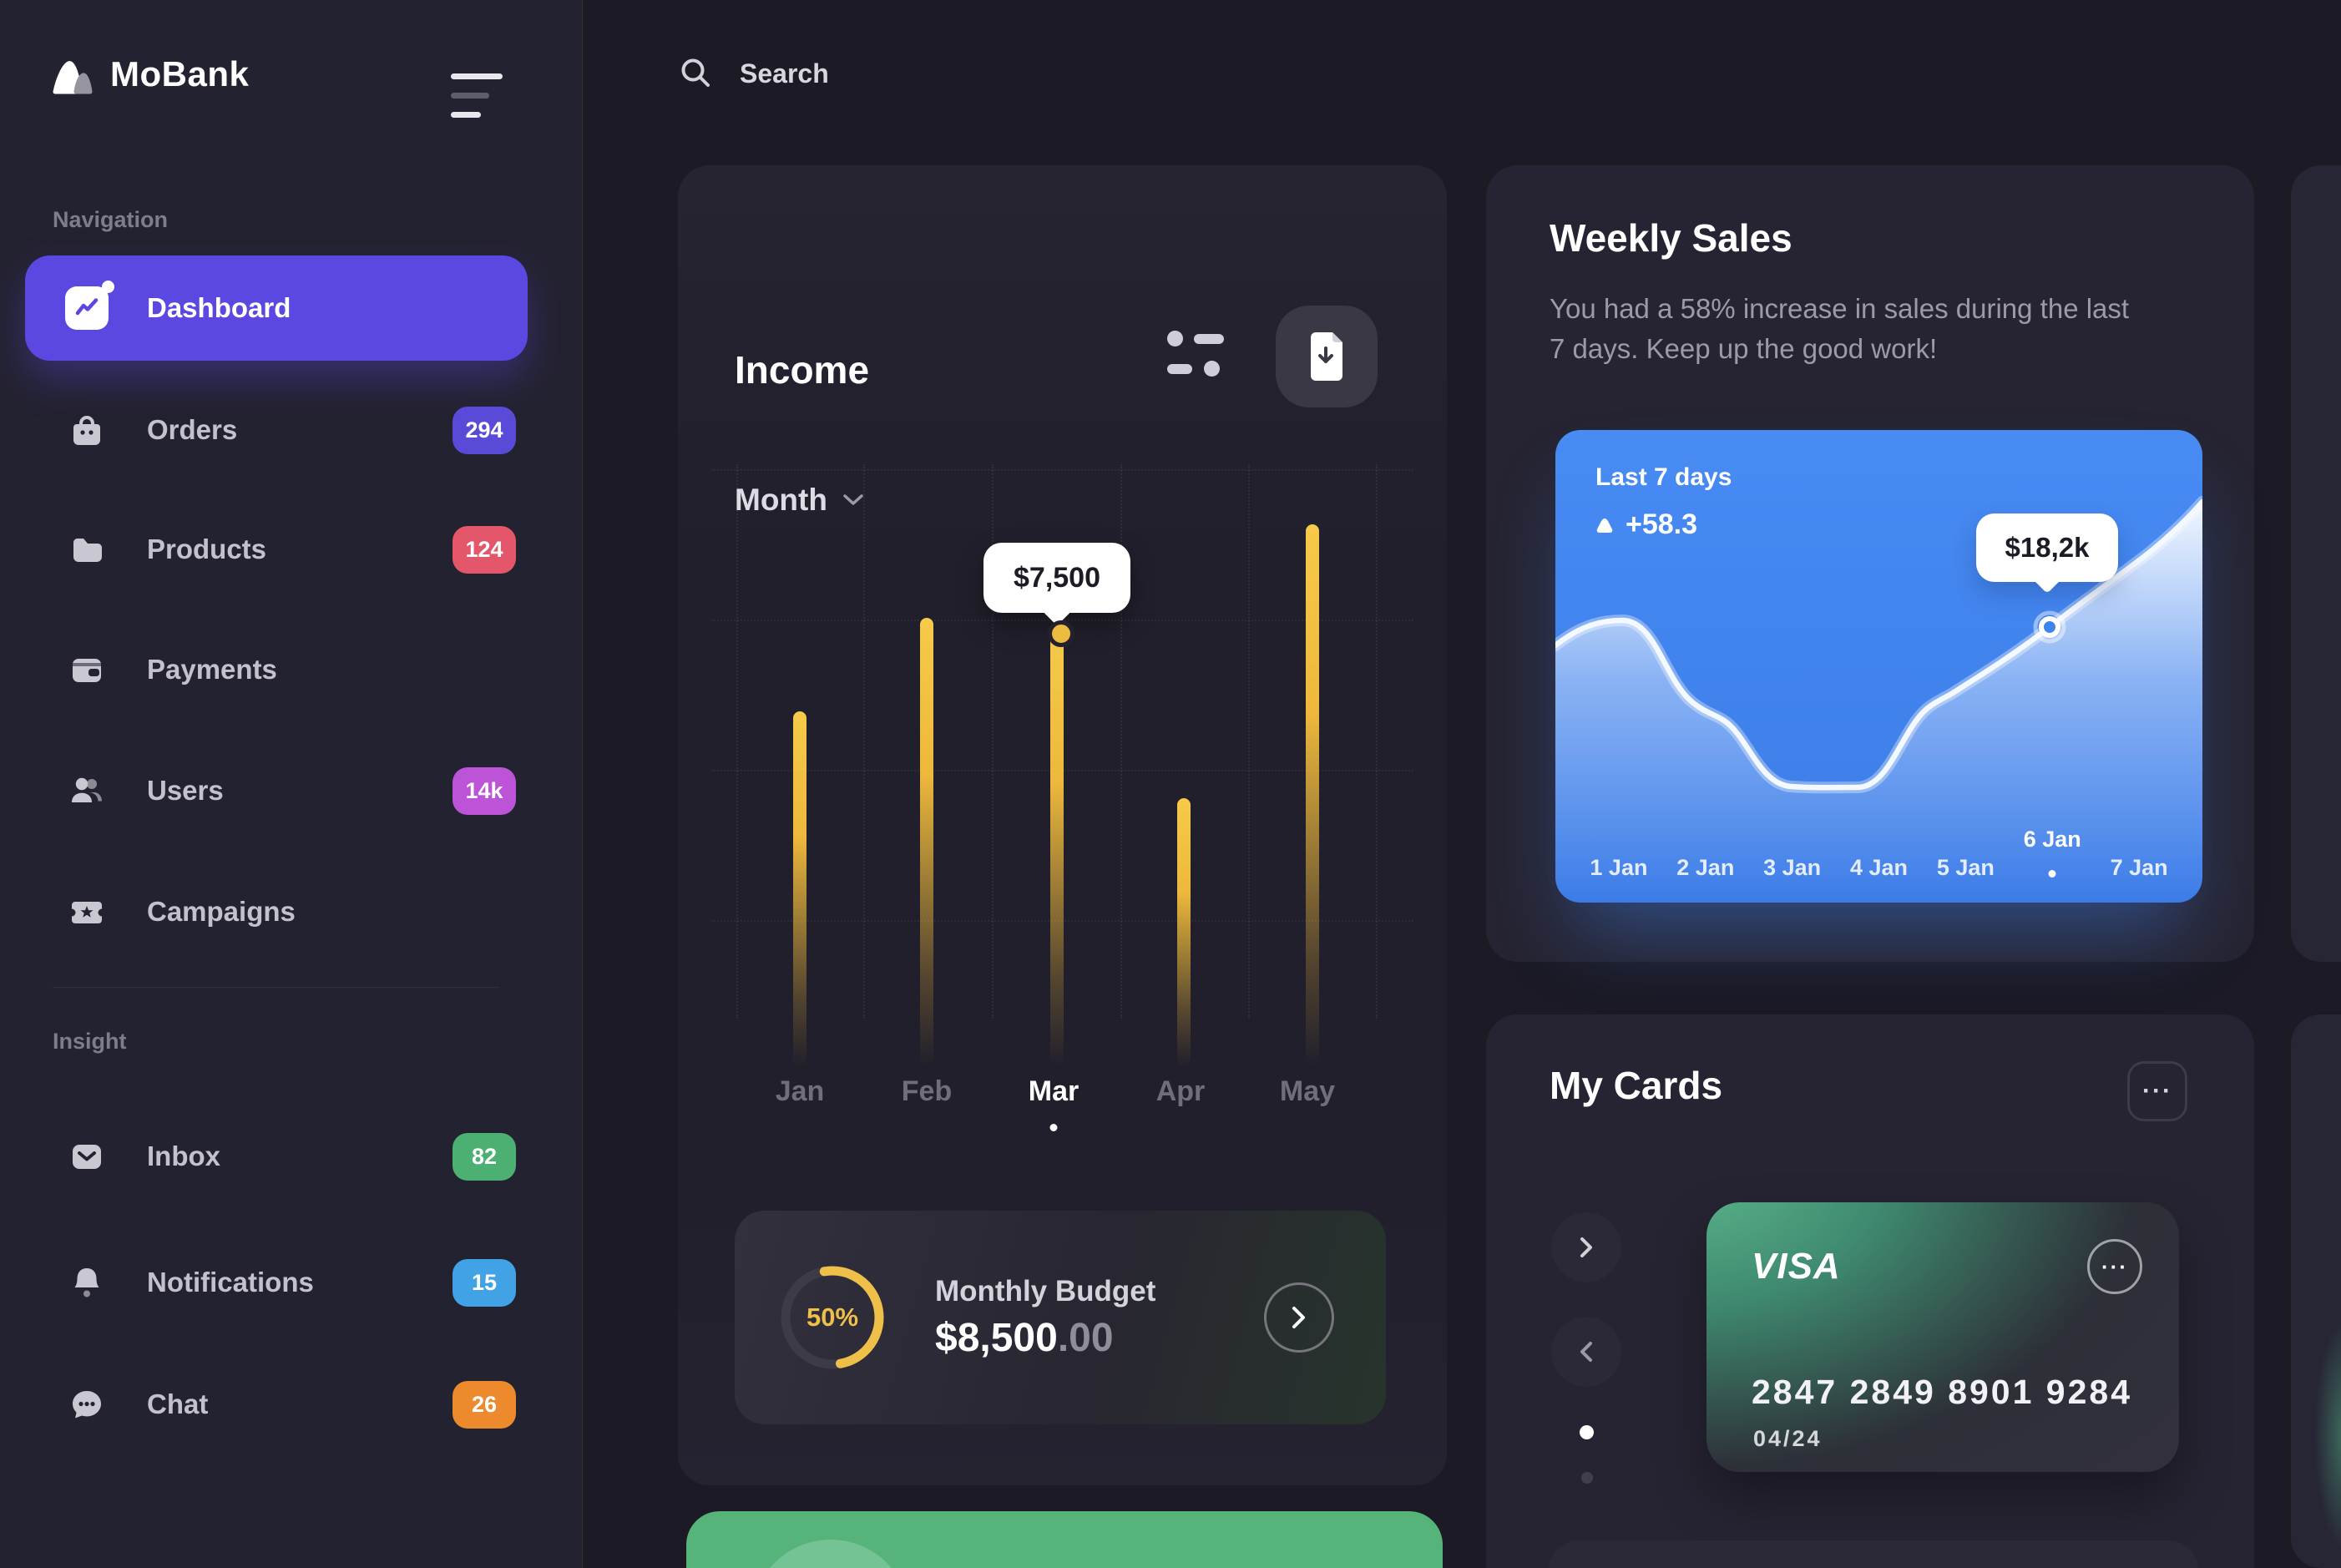  Describe the element at coordinates (2114, 1266) in the screenshot. I see `card-menu-button: ···` at that location.